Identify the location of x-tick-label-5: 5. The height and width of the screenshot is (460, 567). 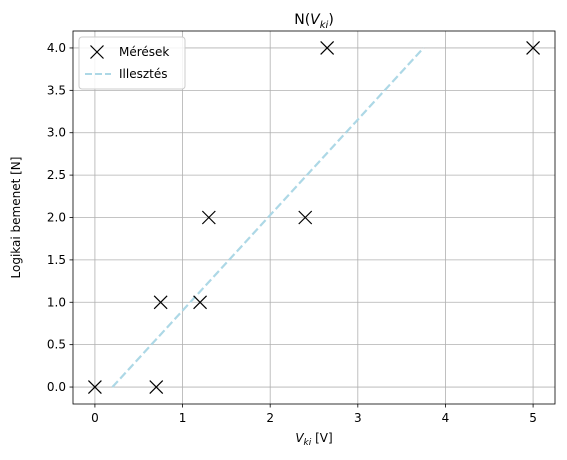
(533, 418).